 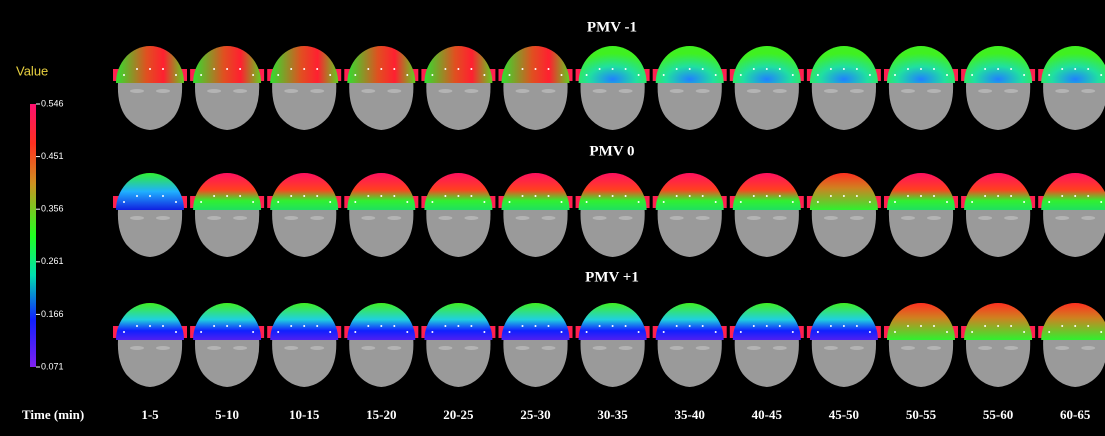 I want to click on time-tick: 25-30, so click(x=535, y=414).